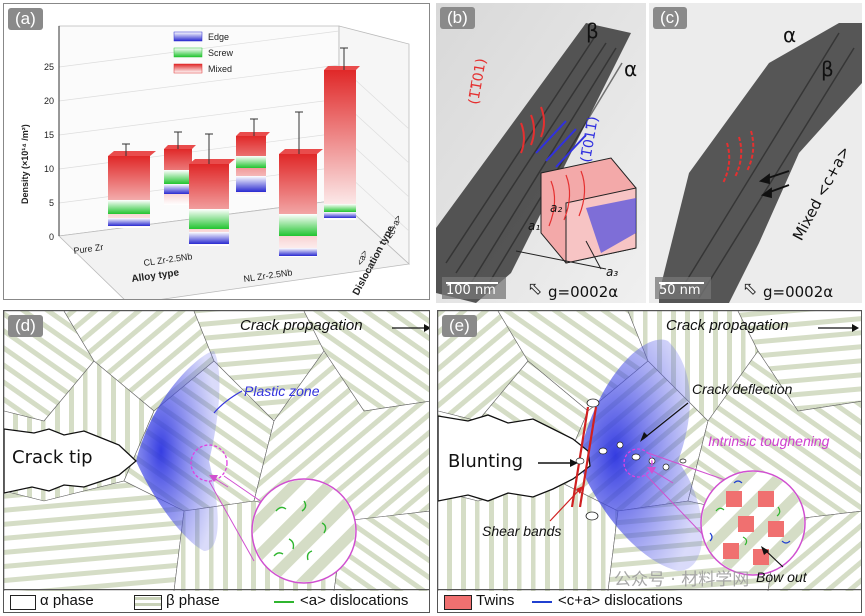 The height and width of the screenshot is (616, 865). I want to click on legend-edge: Edge, so click(218, 37).